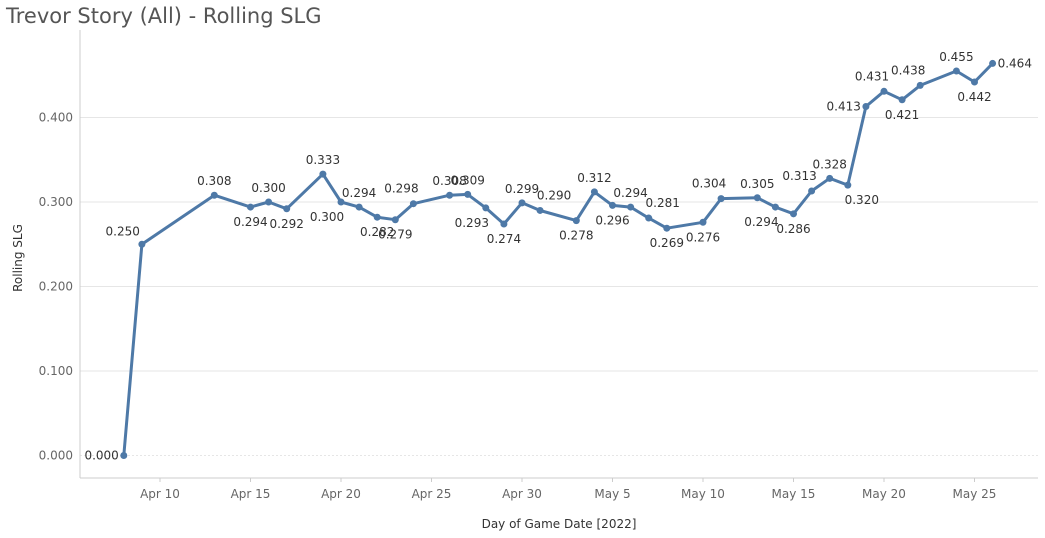 The height and width of the screenshot is (538, 1045). I want to click on data-label: 0.431, so click(872, 76).